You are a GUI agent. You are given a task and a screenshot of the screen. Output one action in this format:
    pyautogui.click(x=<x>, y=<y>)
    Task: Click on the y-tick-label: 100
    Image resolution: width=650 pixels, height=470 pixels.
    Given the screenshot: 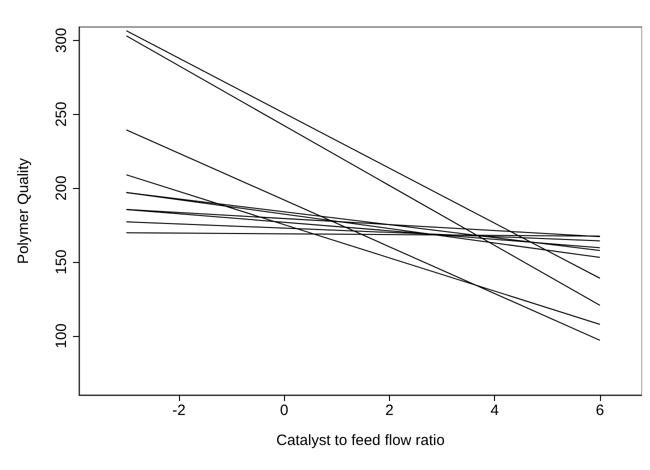 What is the action you would take?
    pyautogui.click(x=61, y=335)
    